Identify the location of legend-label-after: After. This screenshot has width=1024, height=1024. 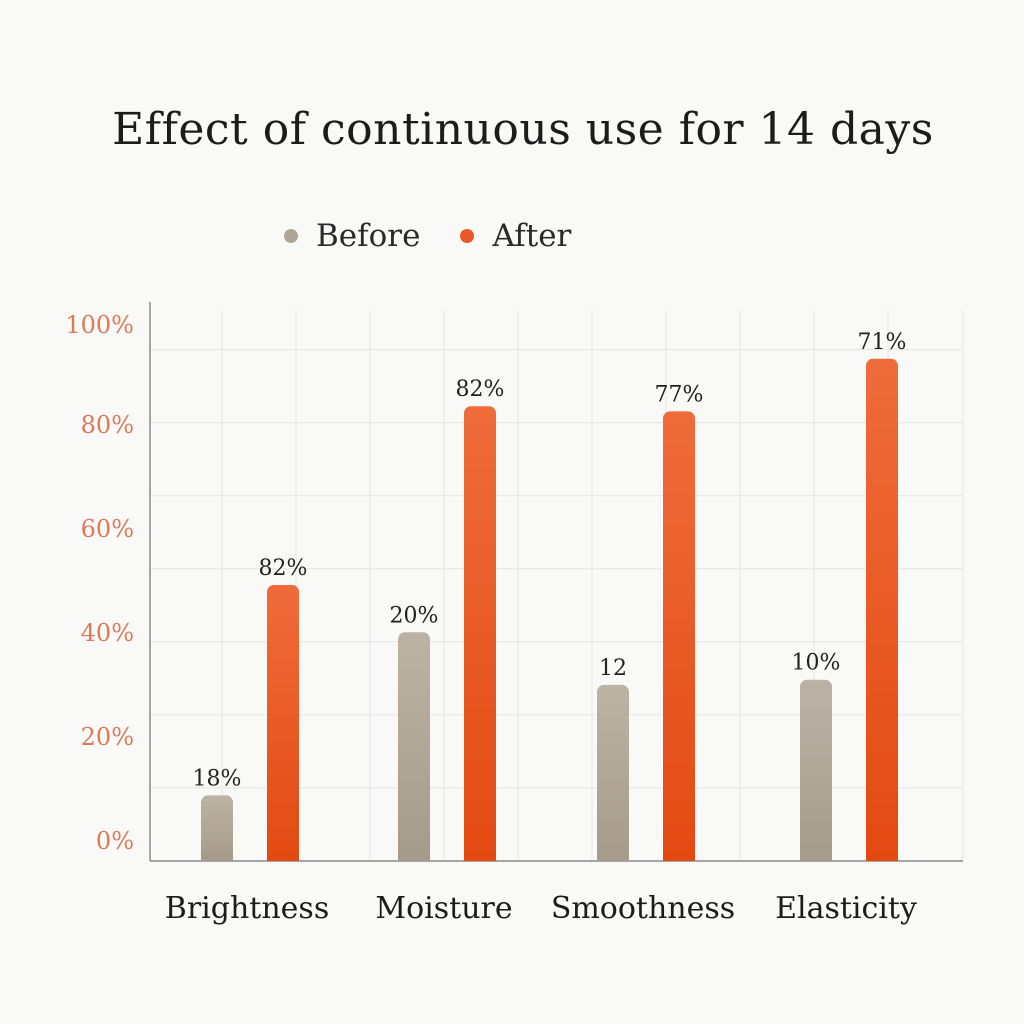
(532, 236).